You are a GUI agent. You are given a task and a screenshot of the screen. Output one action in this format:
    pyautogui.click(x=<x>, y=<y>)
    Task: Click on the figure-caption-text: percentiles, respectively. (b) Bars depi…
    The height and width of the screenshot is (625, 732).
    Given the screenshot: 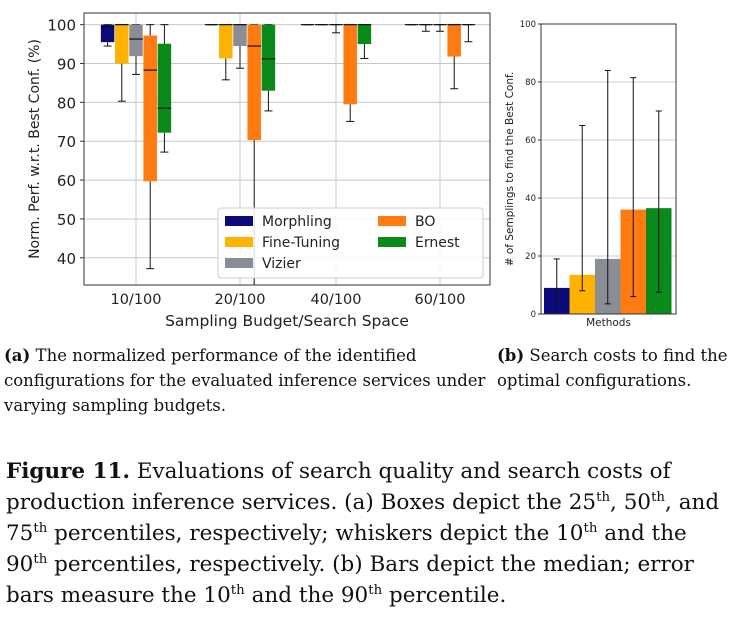 What is the action you would take?
    pyautogui.click(x=350, y=580)
    